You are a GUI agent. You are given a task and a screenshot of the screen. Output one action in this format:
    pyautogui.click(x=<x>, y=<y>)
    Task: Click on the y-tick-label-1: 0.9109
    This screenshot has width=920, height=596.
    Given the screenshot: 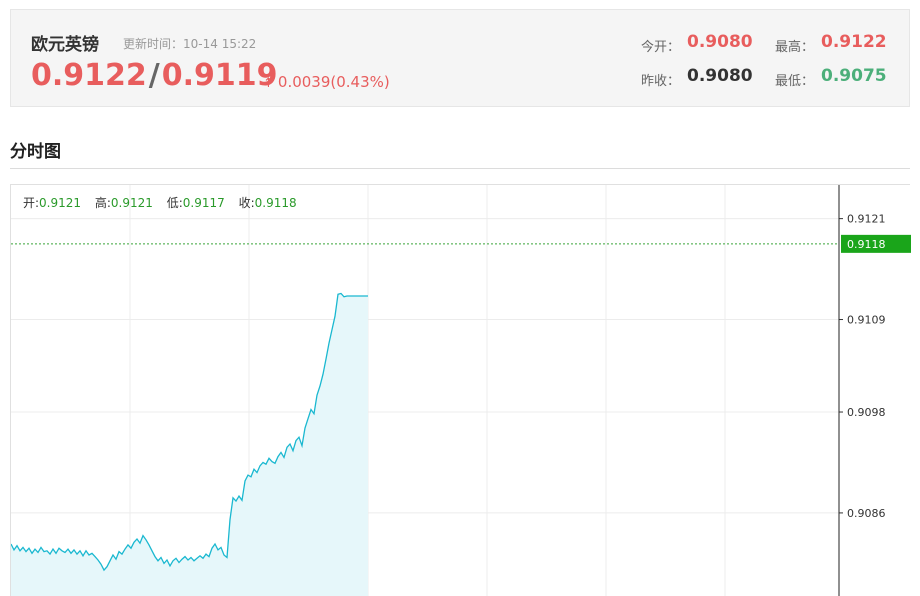 What is the action you would take?
    pyautogui.click(x=866, y=320)
    